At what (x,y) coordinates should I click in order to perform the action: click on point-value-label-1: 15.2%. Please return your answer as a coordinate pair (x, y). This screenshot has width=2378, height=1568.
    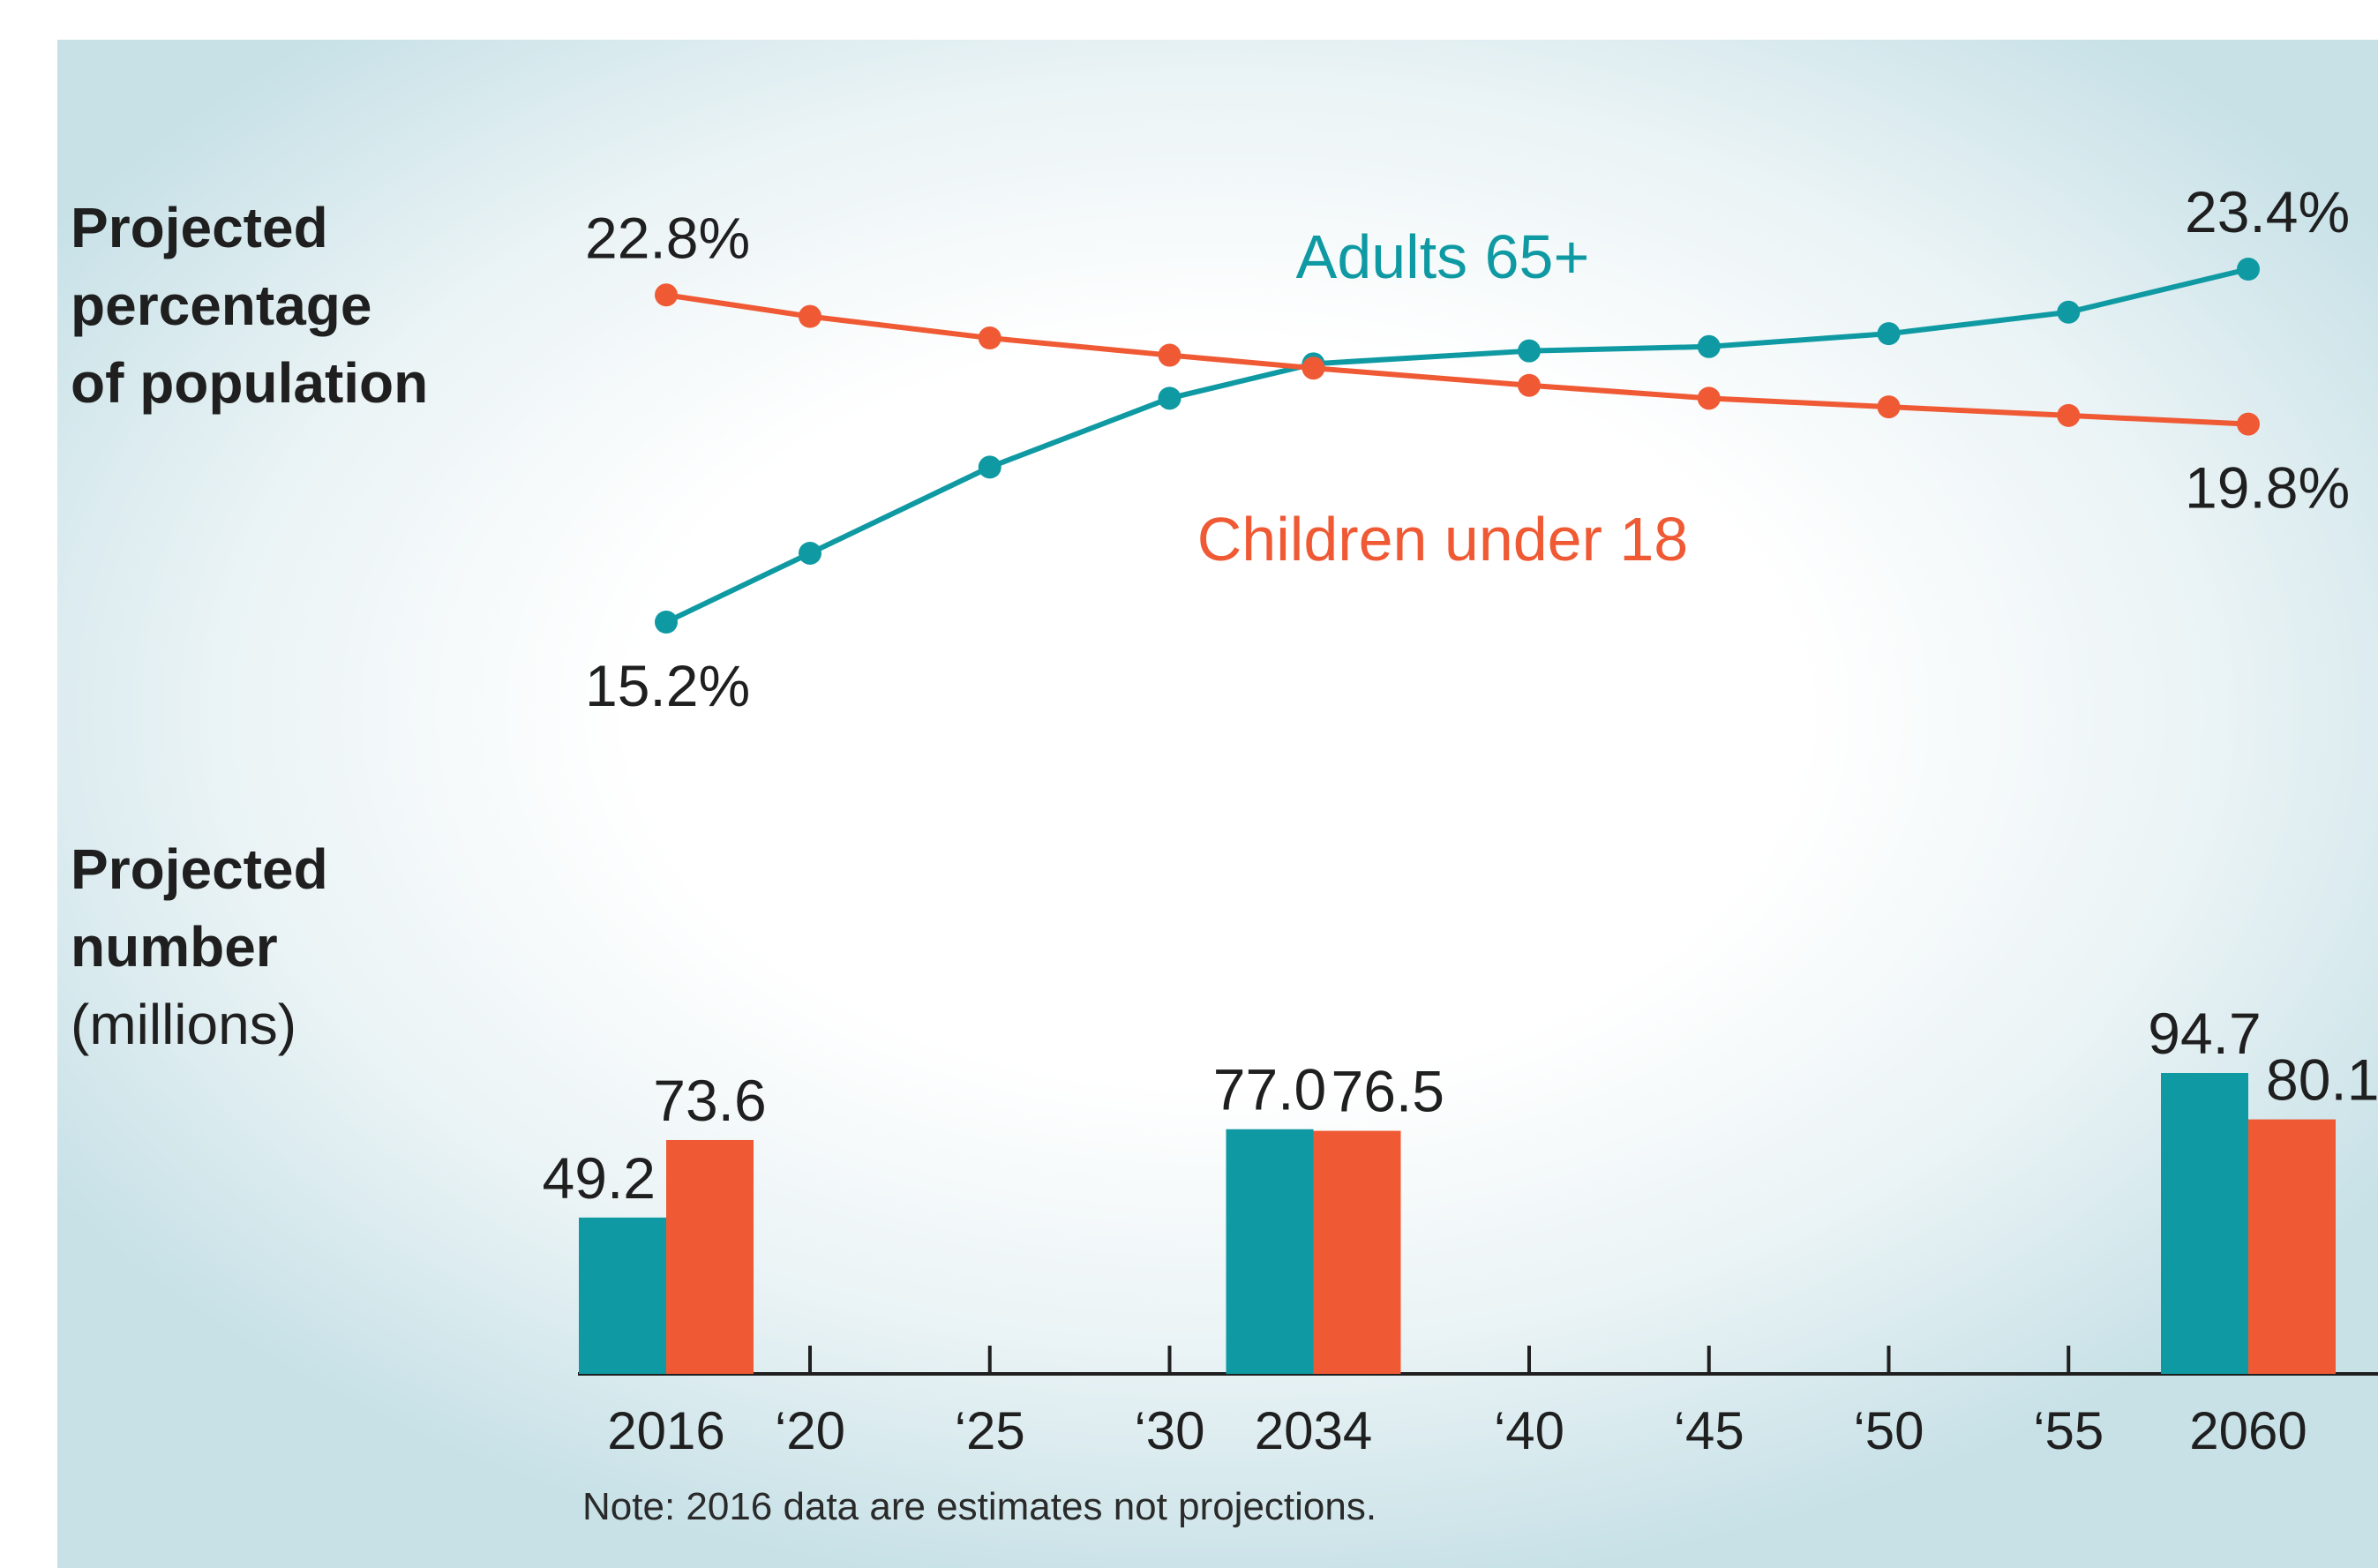
    Looking at the image, I should click on (667, 685).